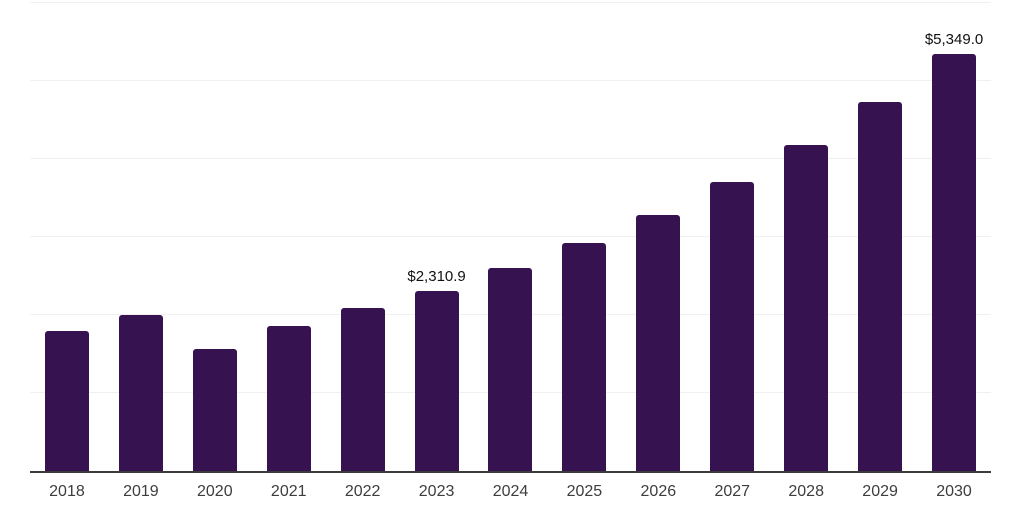  What do you see at coordinates (288, 491) in the screenshot?
I see `x-tick-2021: 2021` at bounding box center [288, 491].